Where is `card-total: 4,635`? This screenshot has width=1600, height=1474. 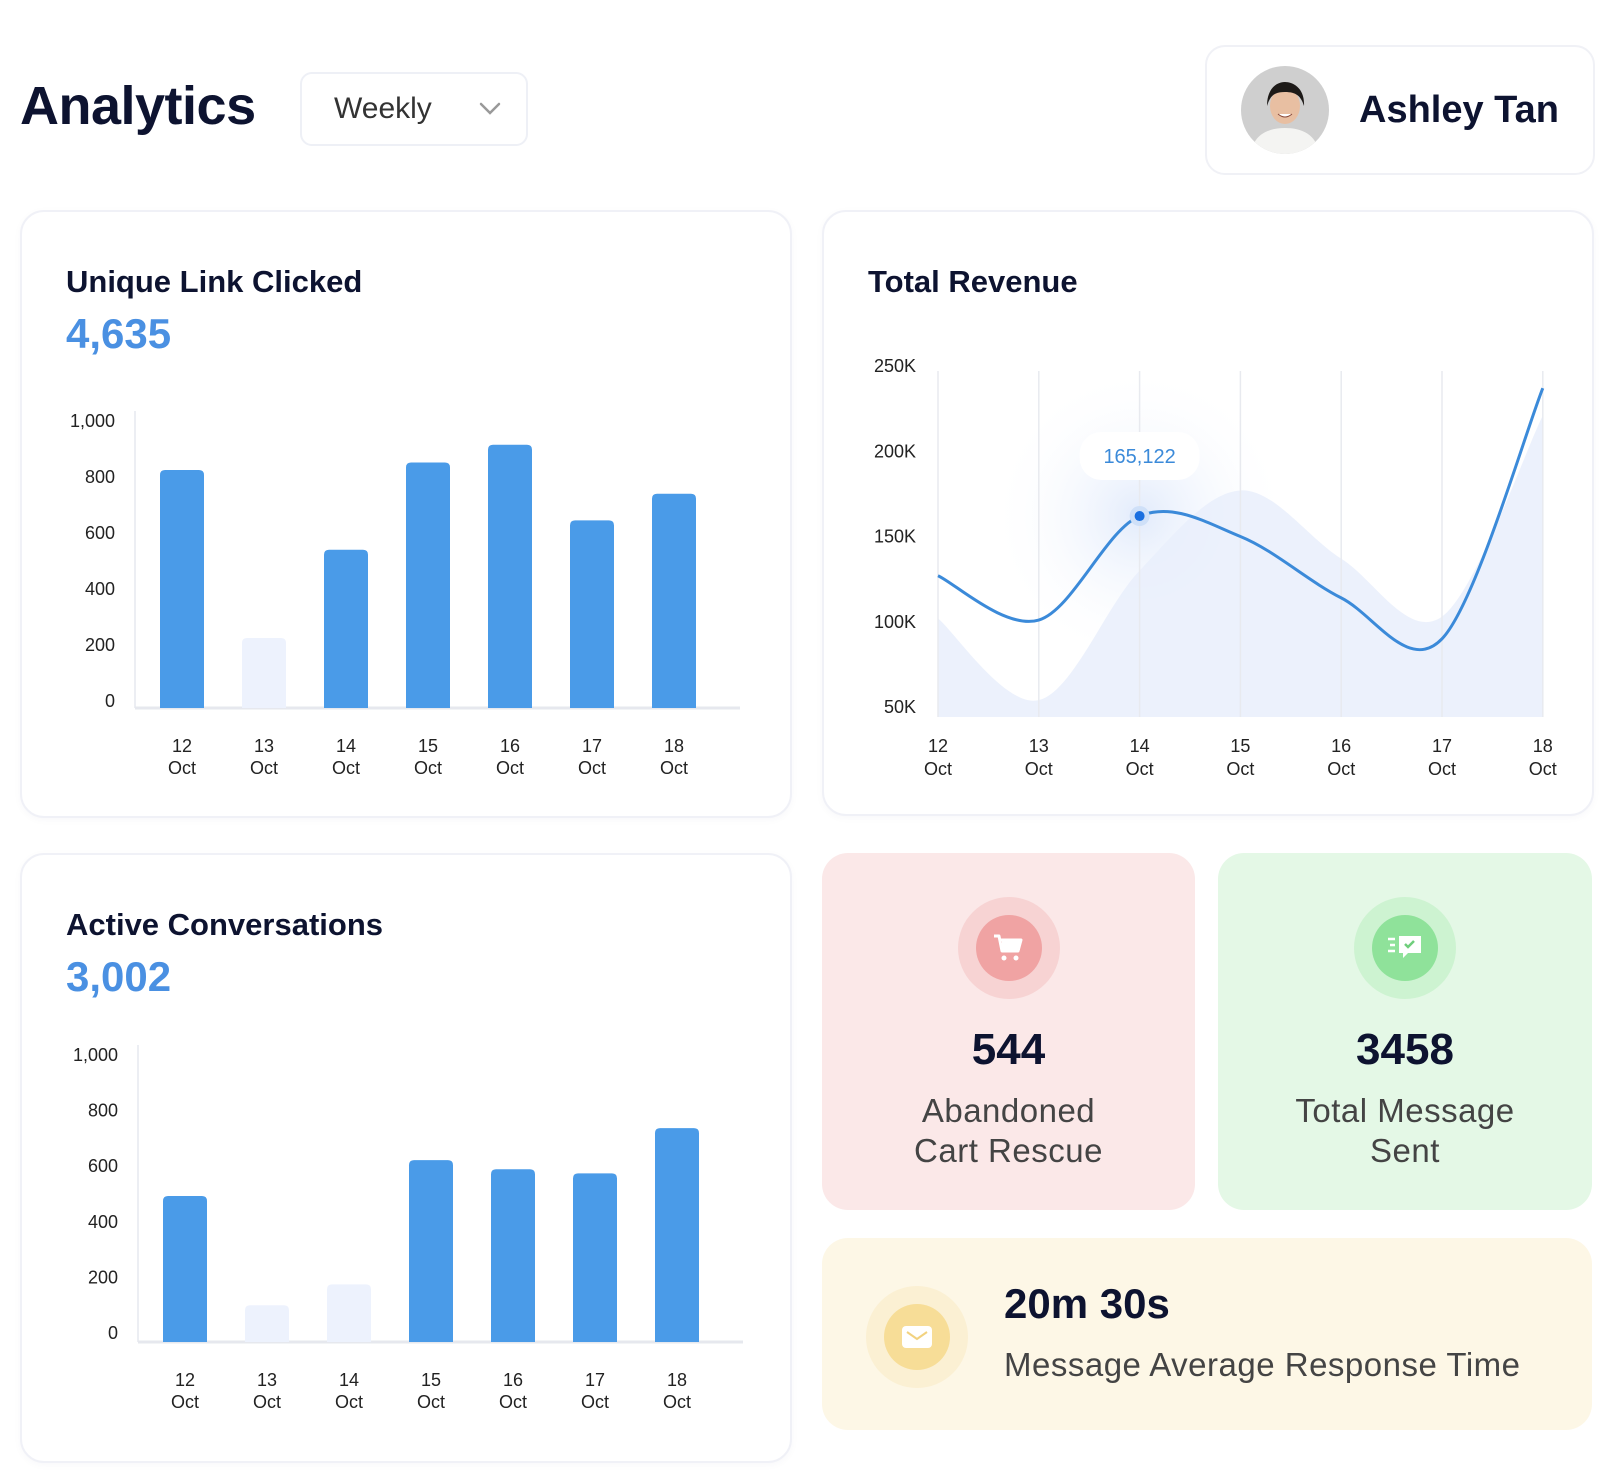 card-total: 4,635 is located at coordinates (119, 333).